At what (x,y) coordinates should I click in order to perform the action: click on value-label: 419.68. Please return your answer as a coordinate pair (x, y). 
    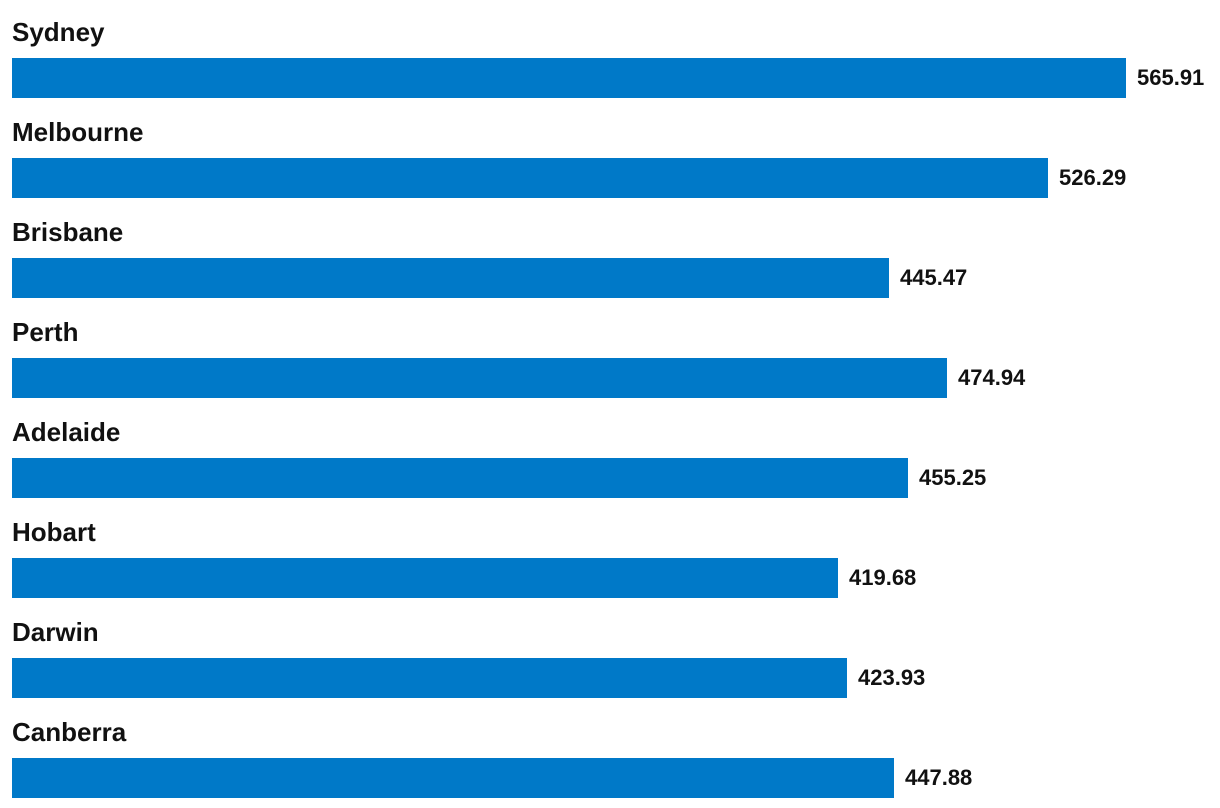
    Looking at the image, I should click on (883, 577).